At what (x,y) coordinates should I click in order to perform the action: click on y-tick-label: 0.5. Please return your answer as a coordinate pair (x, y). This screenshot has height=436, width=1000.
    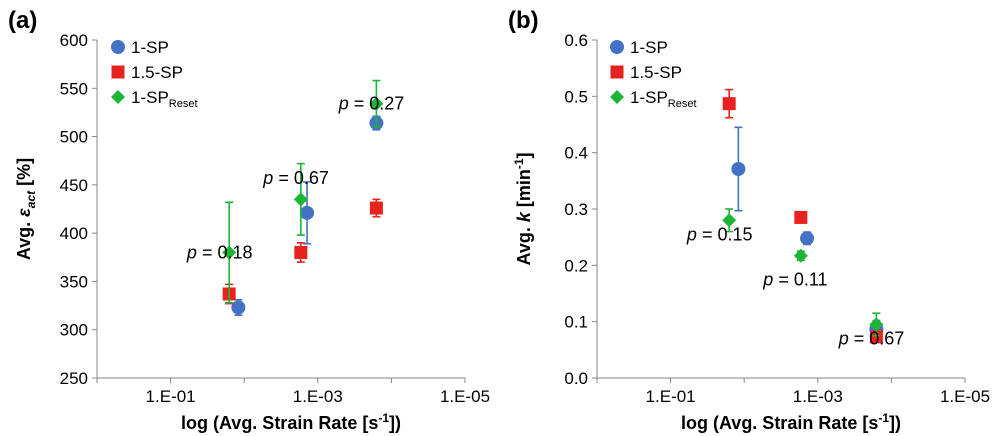
    Looking at the image, I should click on (576, 96).